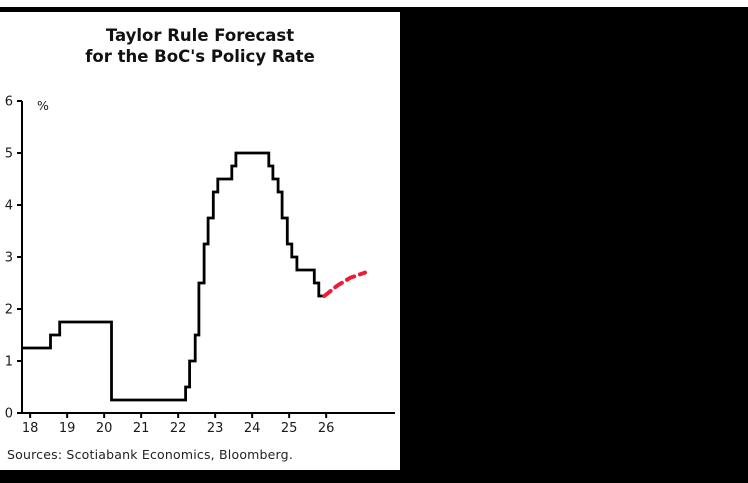 Image resolution: width=748 pixels, height=483 pixels. Describe the element at coordinates (43, 105) in the screenshot. I see `y-axis-unit-label: %` at that location.